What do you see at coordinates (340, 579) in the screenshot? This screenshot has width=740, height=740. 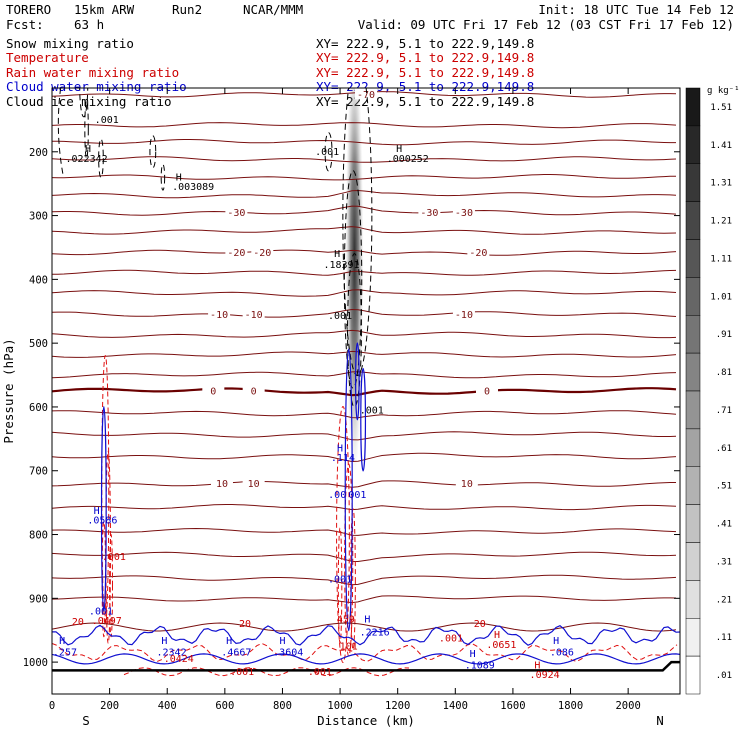 I see `annotation-16: .001` at bounding box center [340, 579].